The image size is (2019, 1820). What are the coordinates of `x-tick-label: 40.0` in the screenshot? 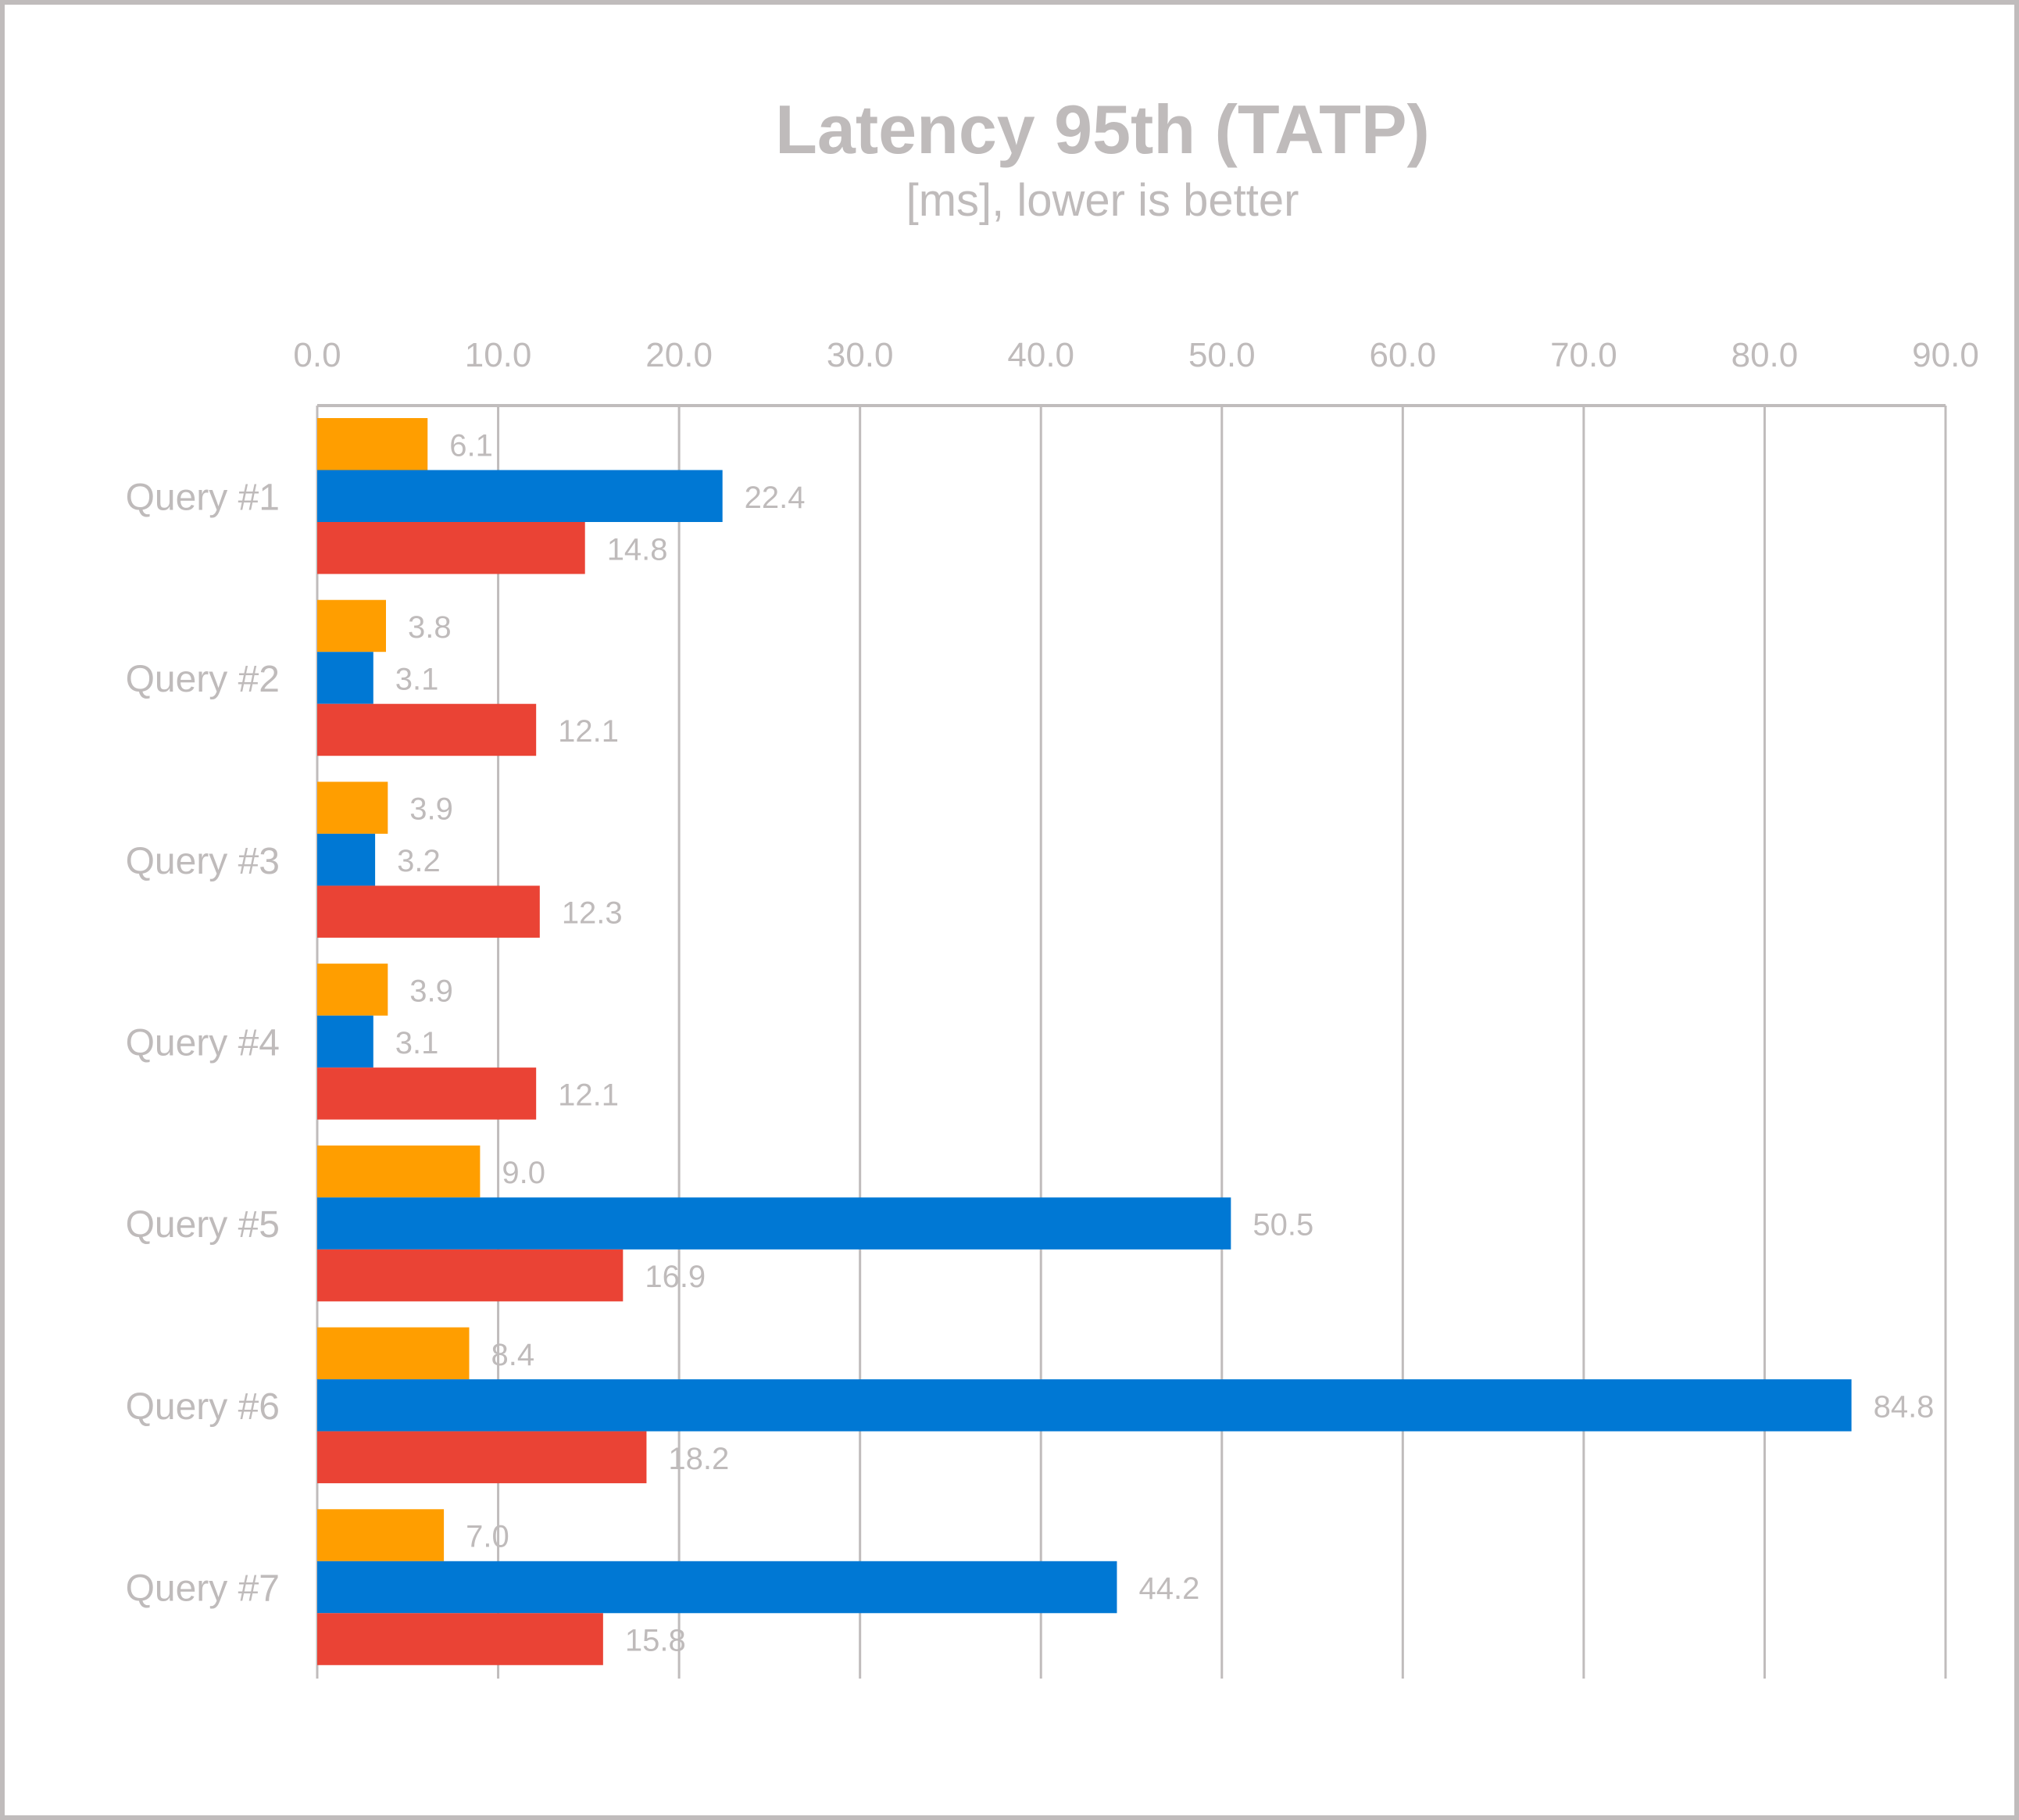 It's located at (1040, 355).